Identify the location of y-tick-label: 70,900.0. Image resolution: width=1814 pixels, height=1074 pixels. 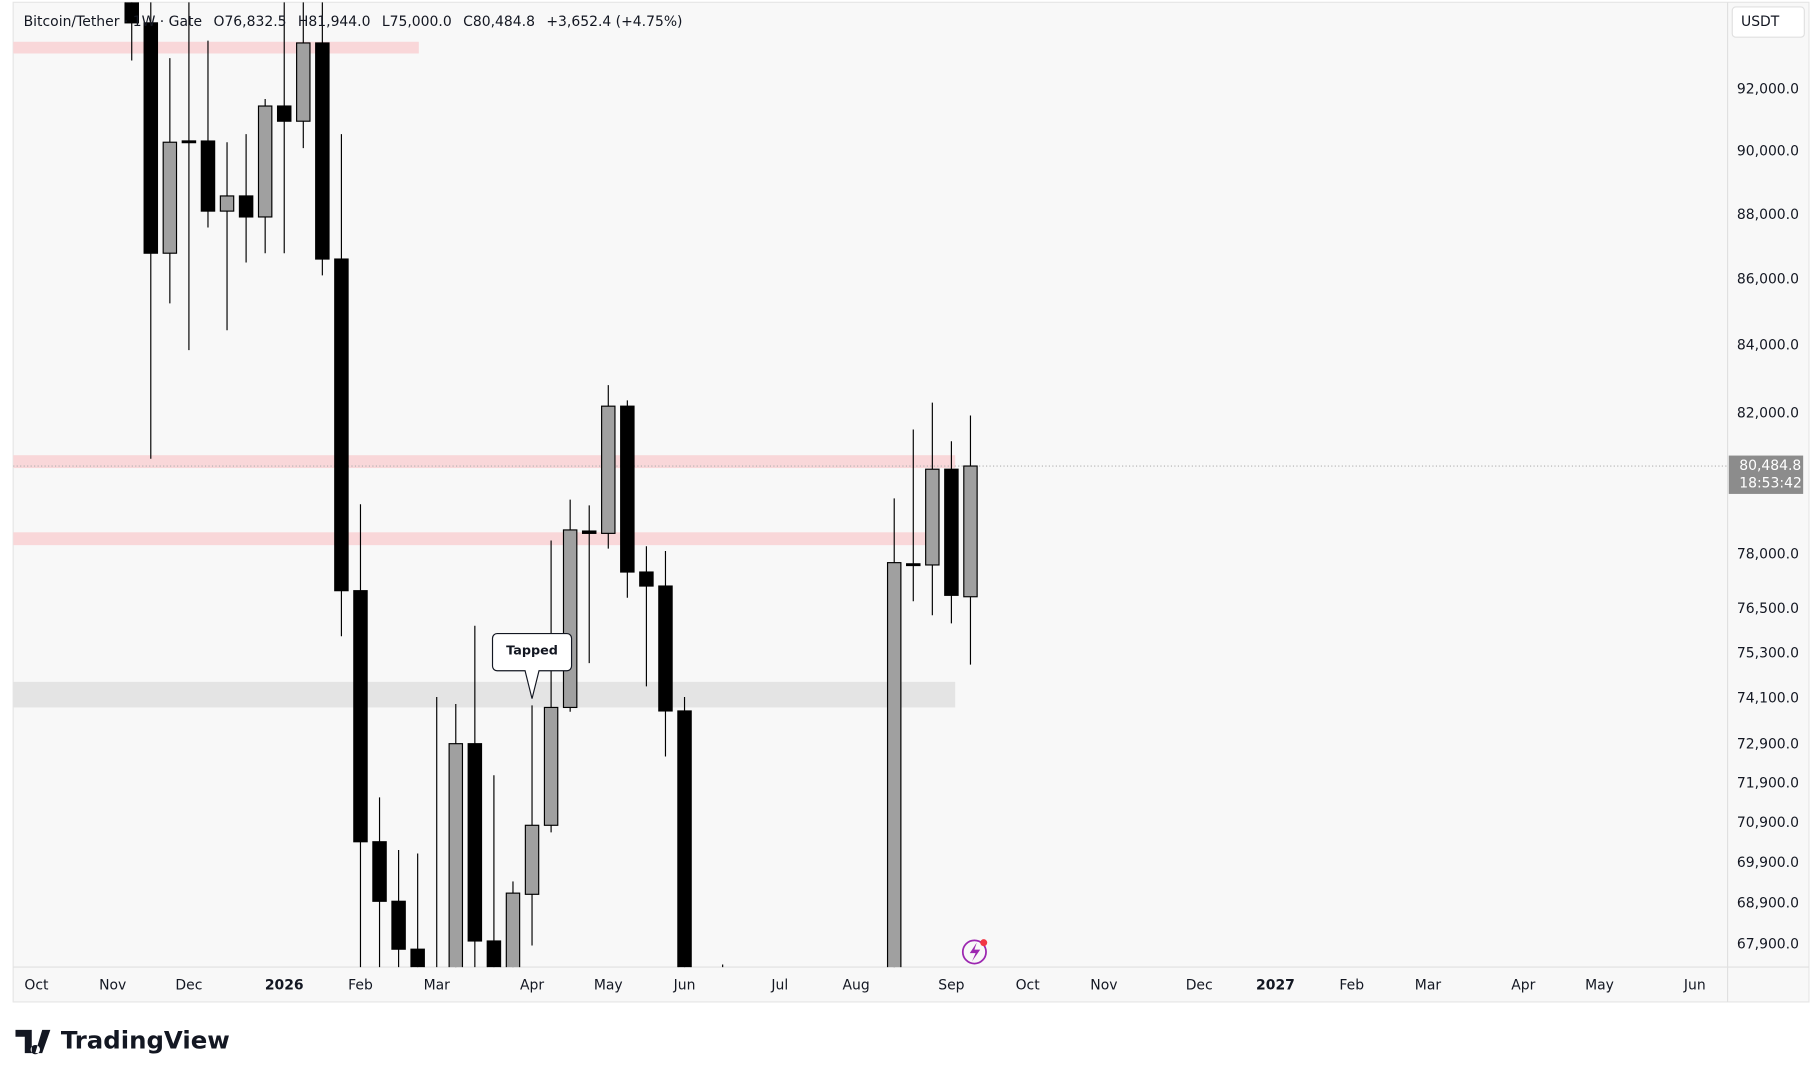
(1768, 823).